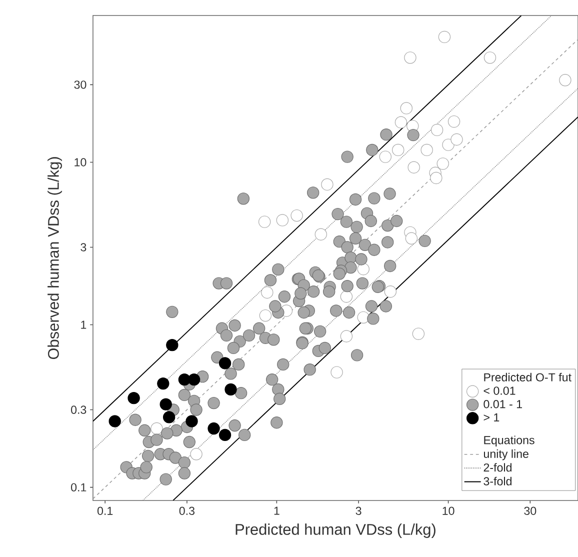  Describe the element at coordinates (78, 487) in the screenshot. I see `y-tick-label: 0.1` at that location.